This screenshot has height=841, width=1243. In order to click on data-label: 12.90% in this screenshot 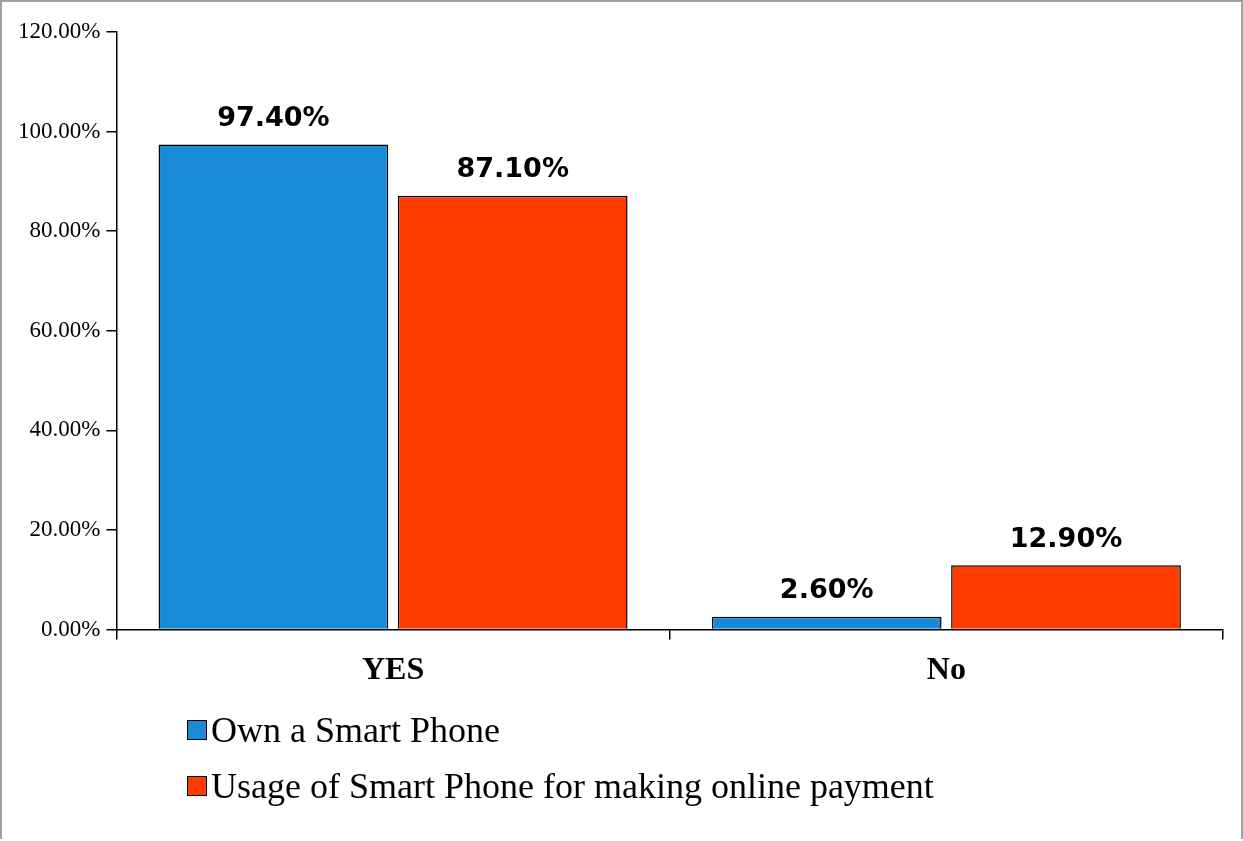, I will do `click(1066, 537)`.